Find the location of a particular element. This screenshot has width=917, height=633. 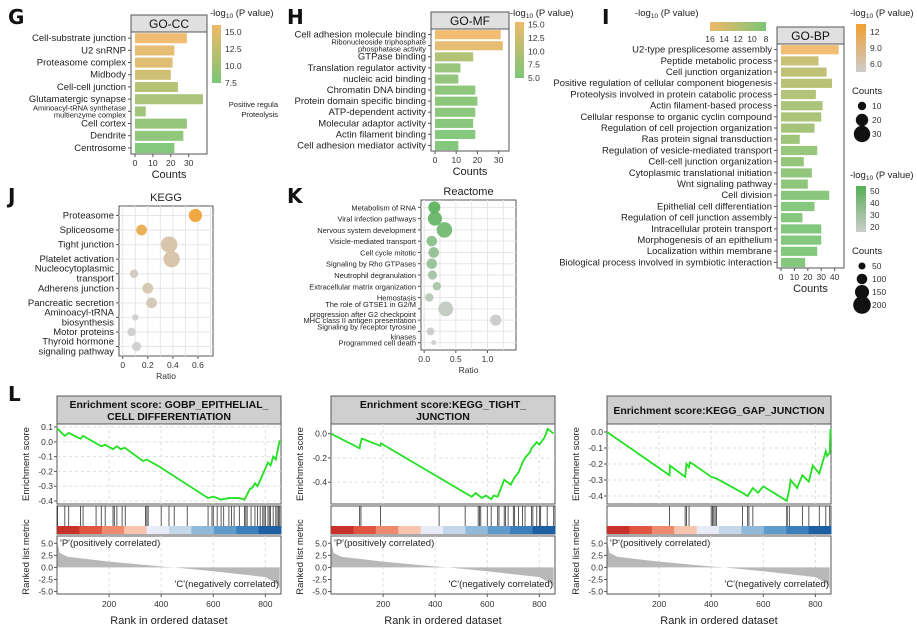

kegg-category-label: Pancreatic secretion is located at coordinates (71, 303).